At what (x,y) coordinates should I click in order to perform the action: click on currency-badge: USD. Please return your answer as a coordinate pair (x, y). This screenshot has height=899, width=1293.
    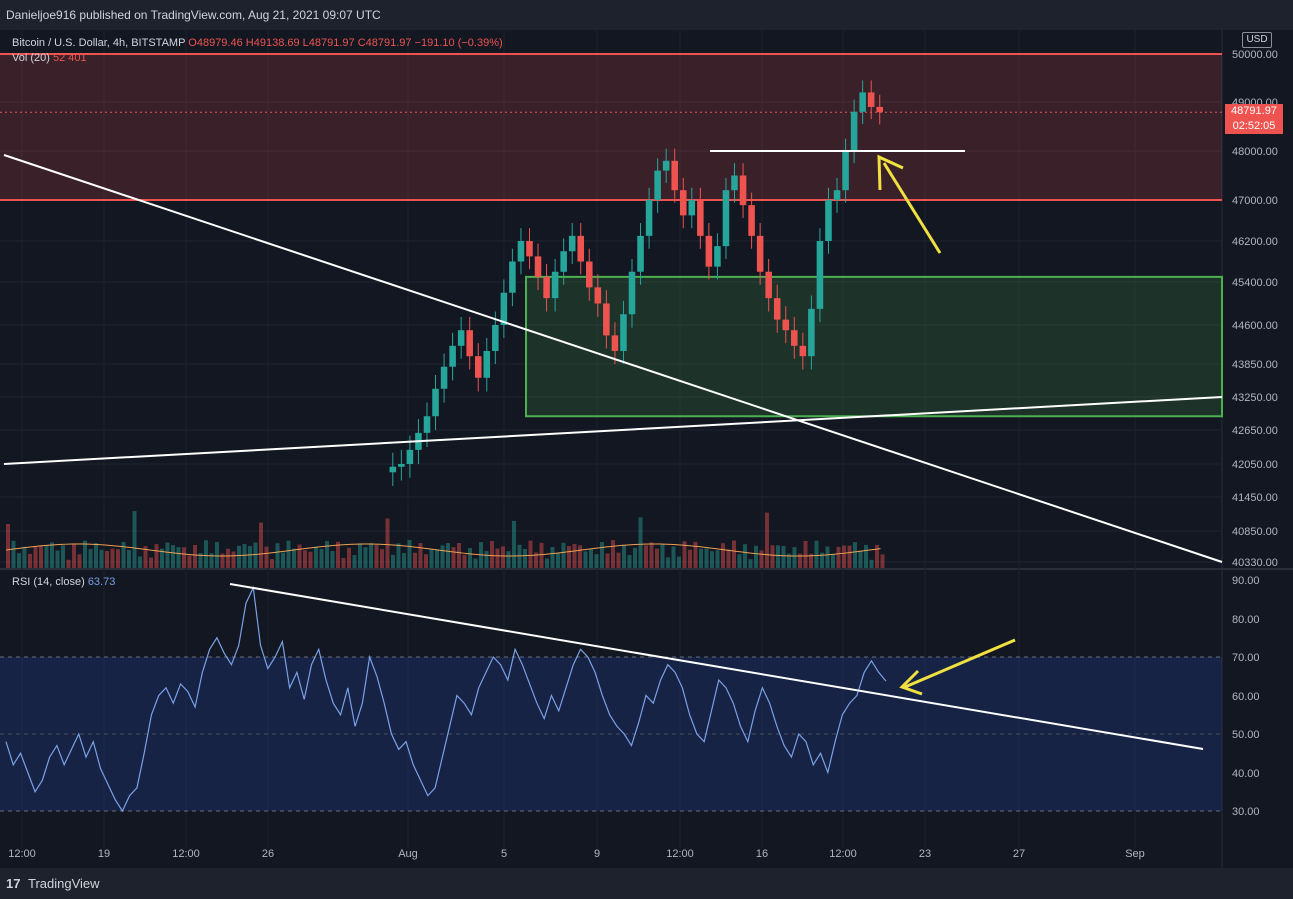
    Looking at the image, I should click on (1257, 40).